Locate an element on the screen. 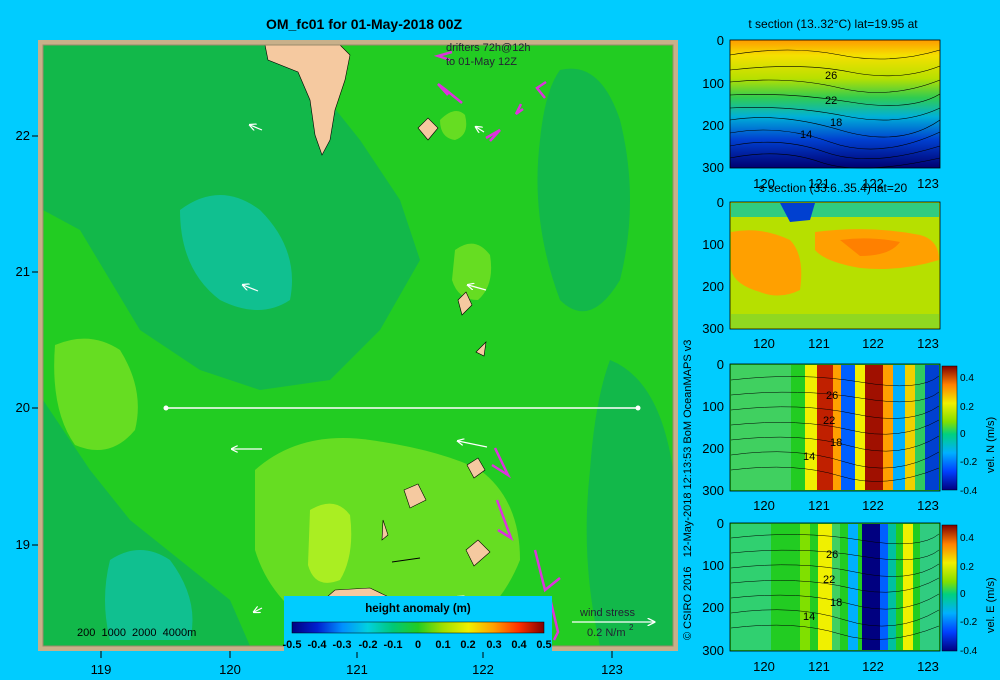 Image resolution: width=1000 pixels, height=680 pixels. section-line is located at coordinates (402, 408).